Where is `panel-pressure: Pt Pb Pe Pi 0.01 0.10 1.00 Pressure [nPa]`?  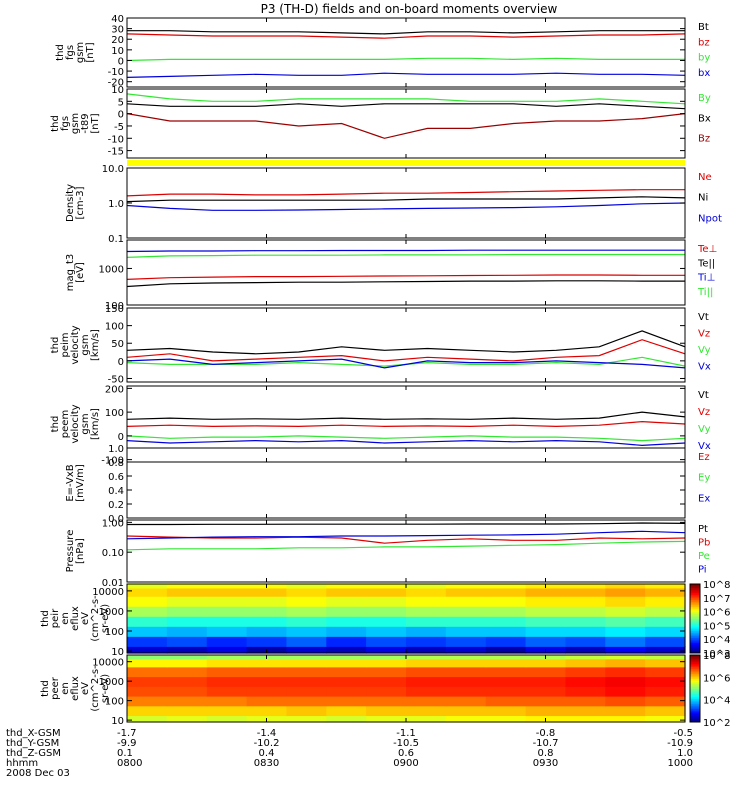 panel-pressure: Pt Pb Pe Pi 0.01 0.10 1.00 Pressure [nPa] is located at coordinates (387, 553).